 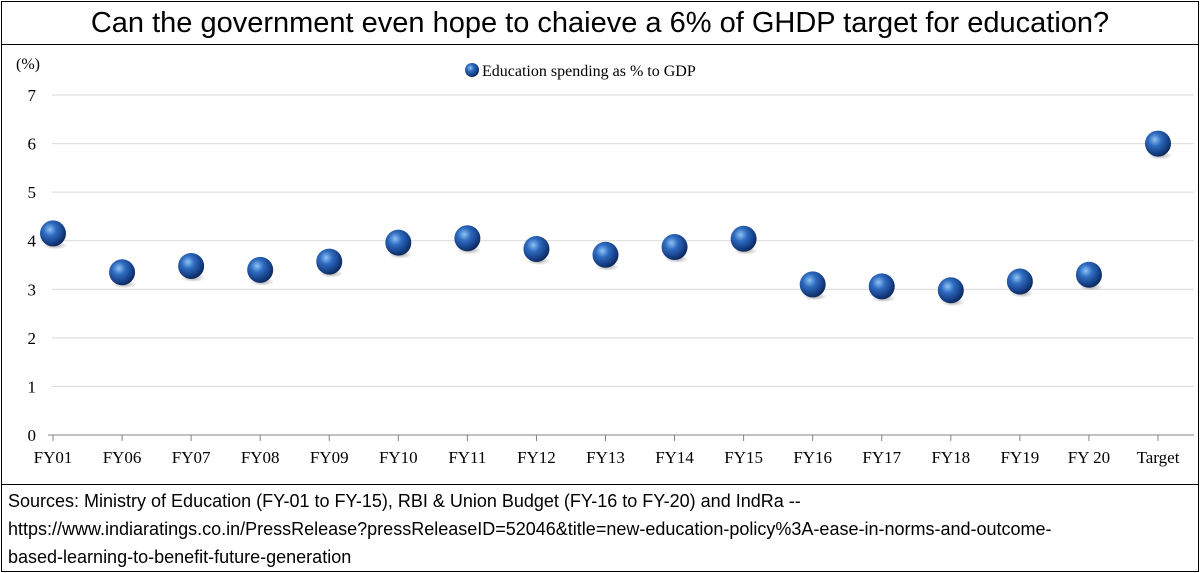 I want to click on x-tick-label: FY19, so click(x=1020, y=457).